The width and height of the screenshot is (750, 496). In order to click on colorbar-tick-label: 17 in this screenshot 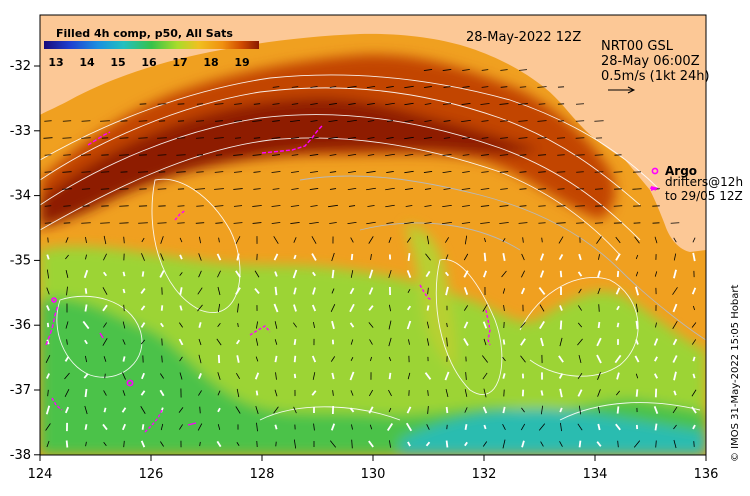, I will do `click(179, 62)`.